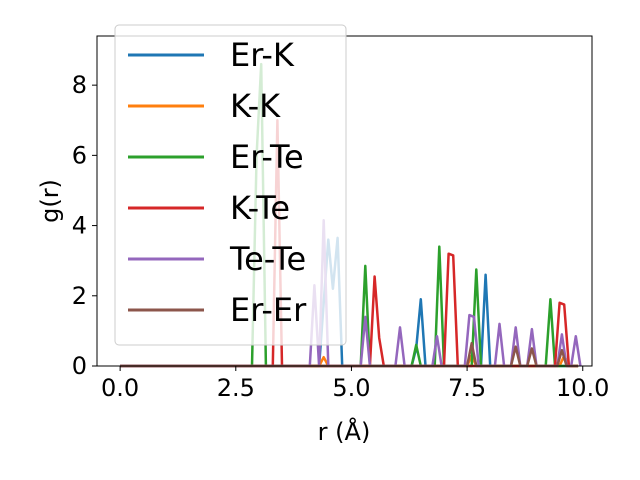 This screenshot has width=640, height=480. What do you see at coordinates (467, 388) in the screenshot?
I see `x-tick-label: 7.5` at bounding box center [467, 388].